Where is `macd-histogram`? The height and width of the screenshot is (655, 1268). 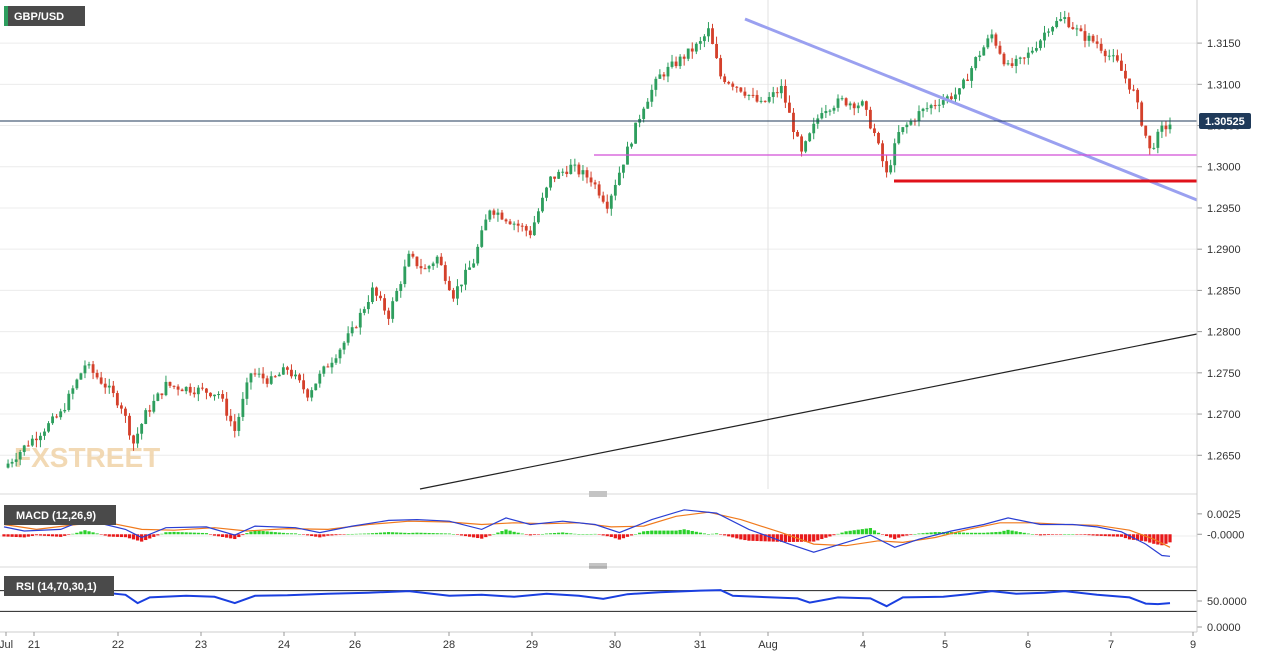
macd-histogram is located at coordinates (587, 537).